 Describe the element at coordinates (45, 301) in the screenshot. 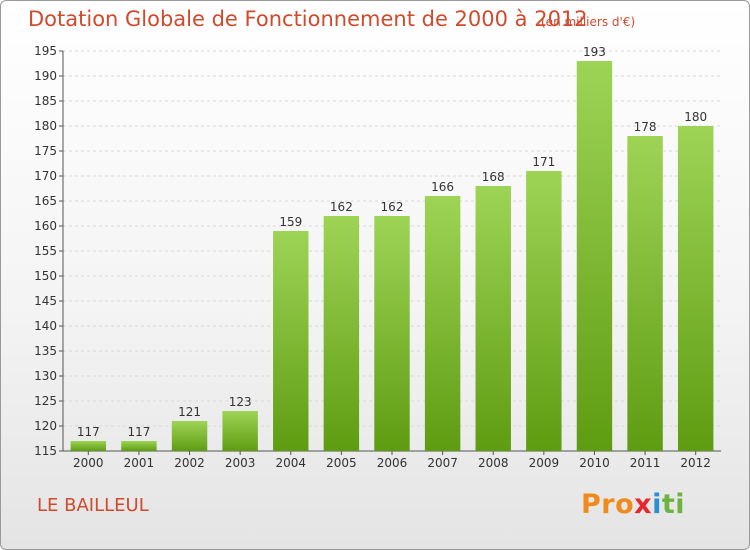

I see `y-tick-label: 145` at that location.